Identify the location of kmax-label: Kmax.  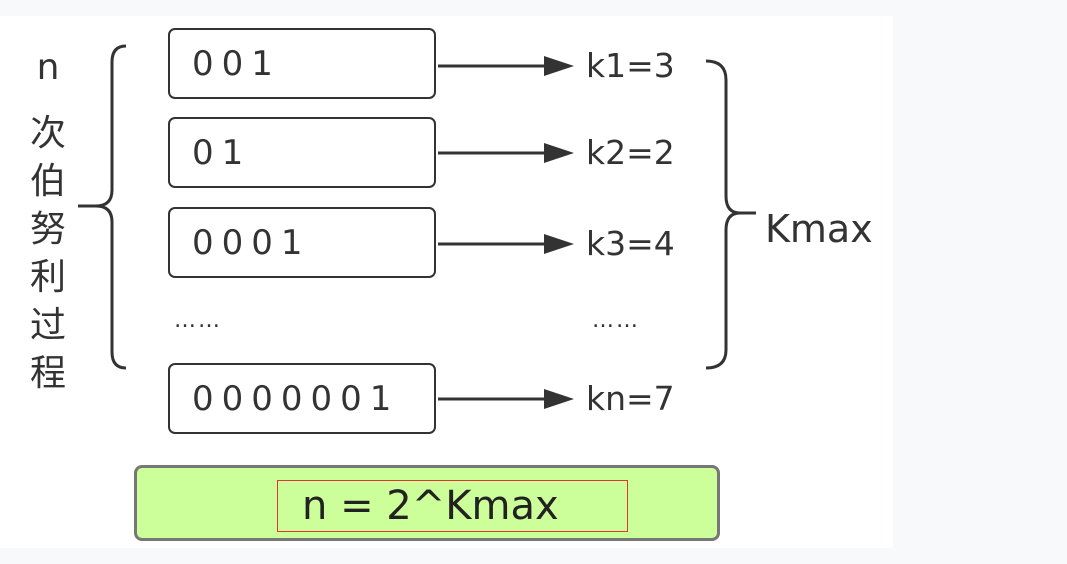
(819, 229).